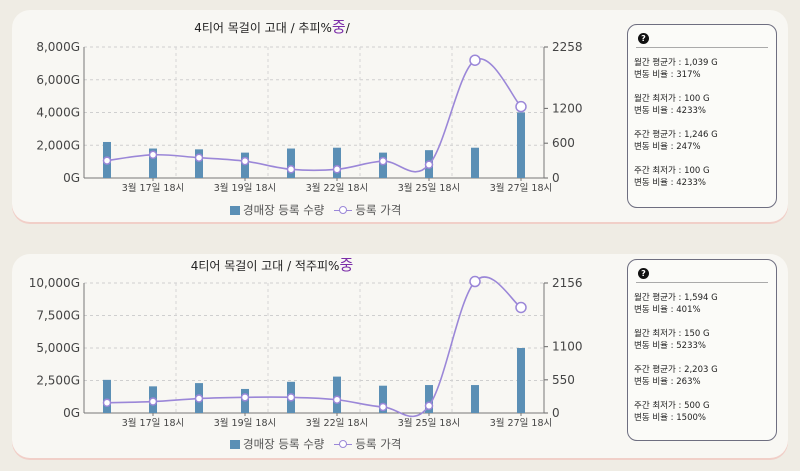 The height and width of the screenshot is (471, 800). What do you see at coordinates (54, 283) in the screenshot?
I see `left-axis-tick-label: 10,000G` at bounding box center [54, 283].